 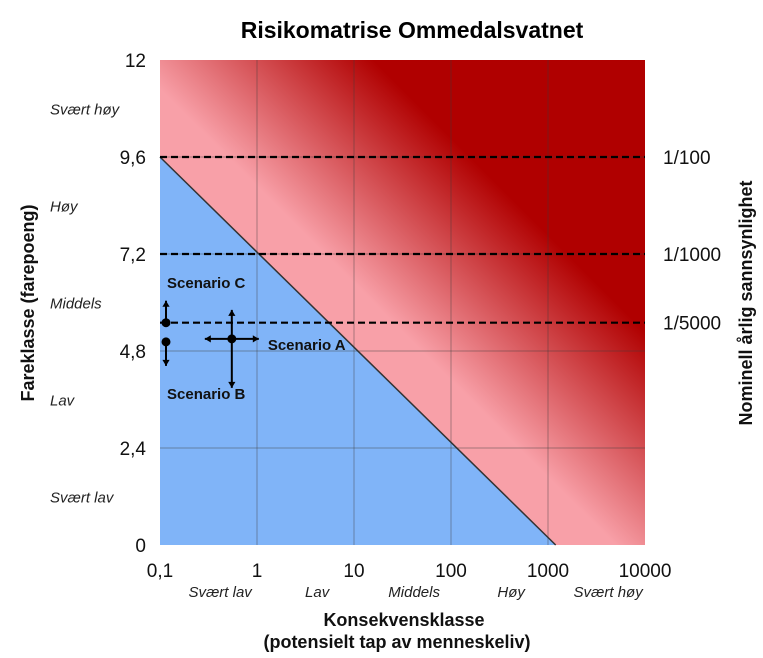 What do you see at coordinates (206, 283) in the screenshot?
I see `scenario-c-label: Scenario C` at bounding box center [206, 283].